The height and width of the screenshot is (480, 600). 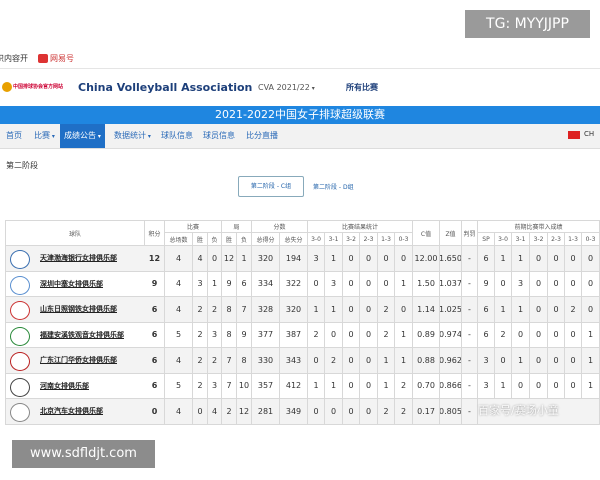 What do you see at coordinates (7, 87) in the screenshot?
I see `logo-icon` at bounding box center [7, 87].